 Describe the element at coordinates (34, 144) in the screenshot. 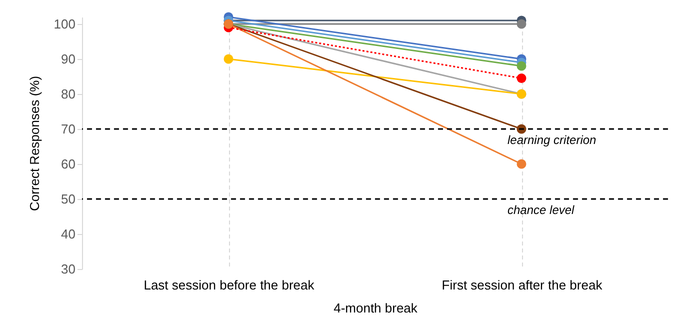

I see `y-axis-title: Correct Responses (%)` at that location.